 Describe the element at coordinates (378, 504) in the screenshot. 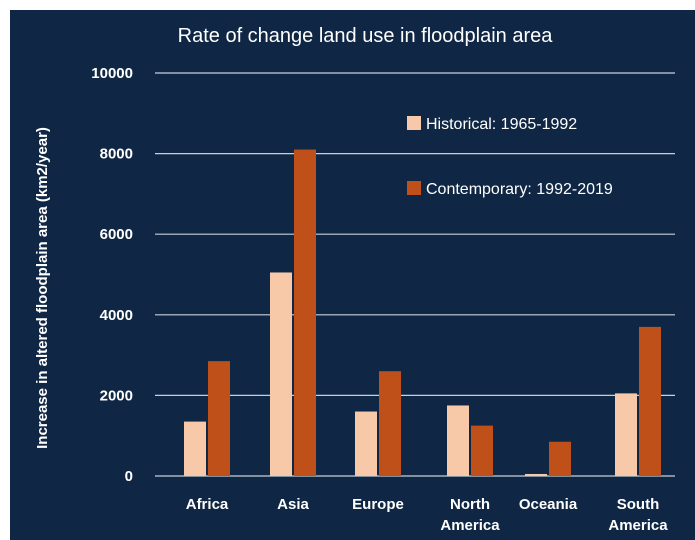

I see `x-tick-label: Europe` at that location.